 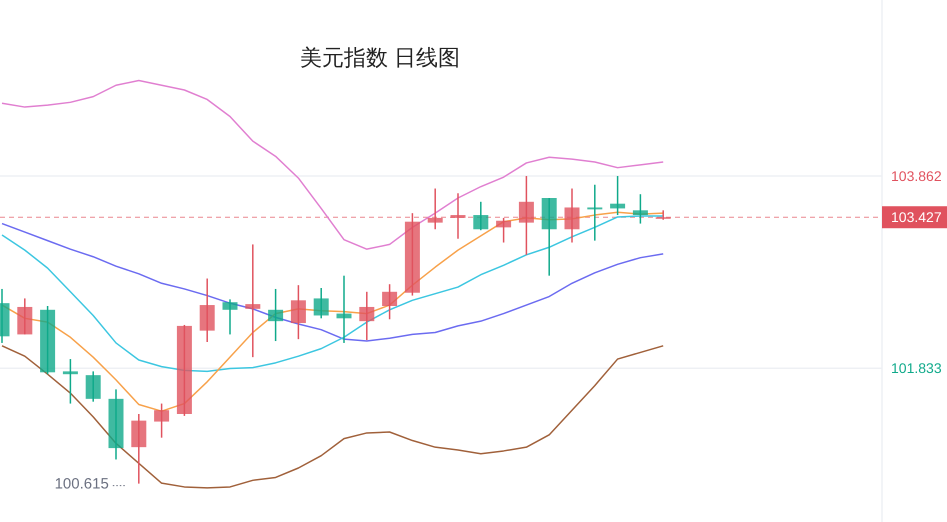 What do you see at coordinates (916, 368) in the screenshot?
I see `y-tick-label: 101.833` at bounding box center [916, 368].